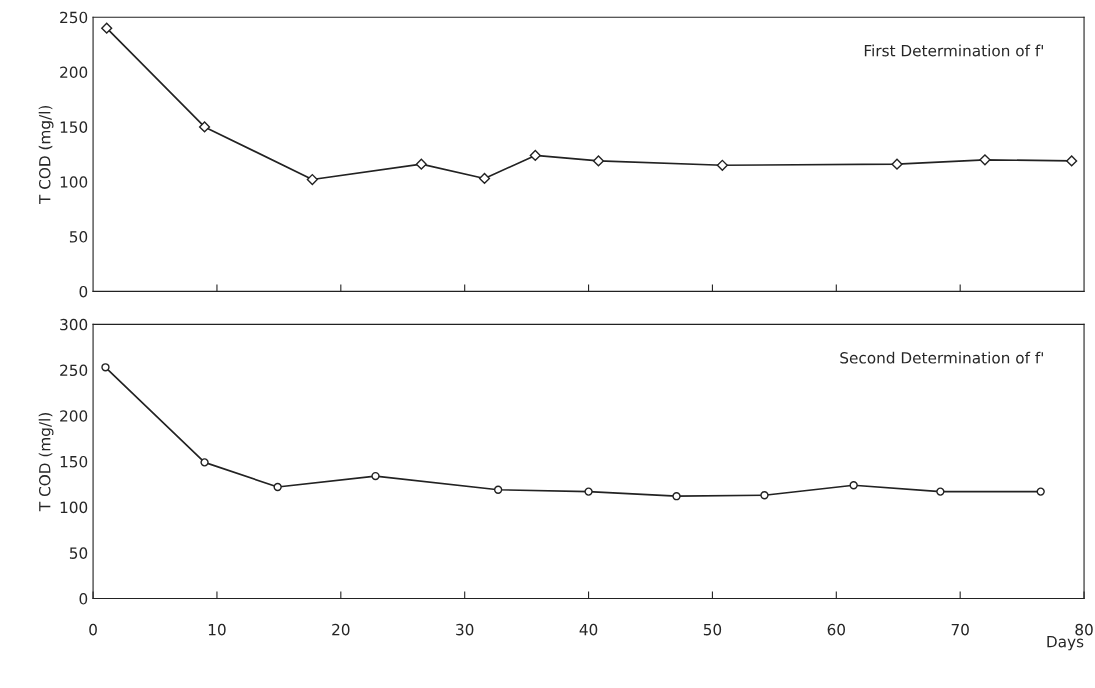 The width and height of the screenshot is (1095, 688). What do you see at coordinates (941, 357) in the screenshot?
I see `annotation: Second Determination of f'` at bounding box center [941, 357].